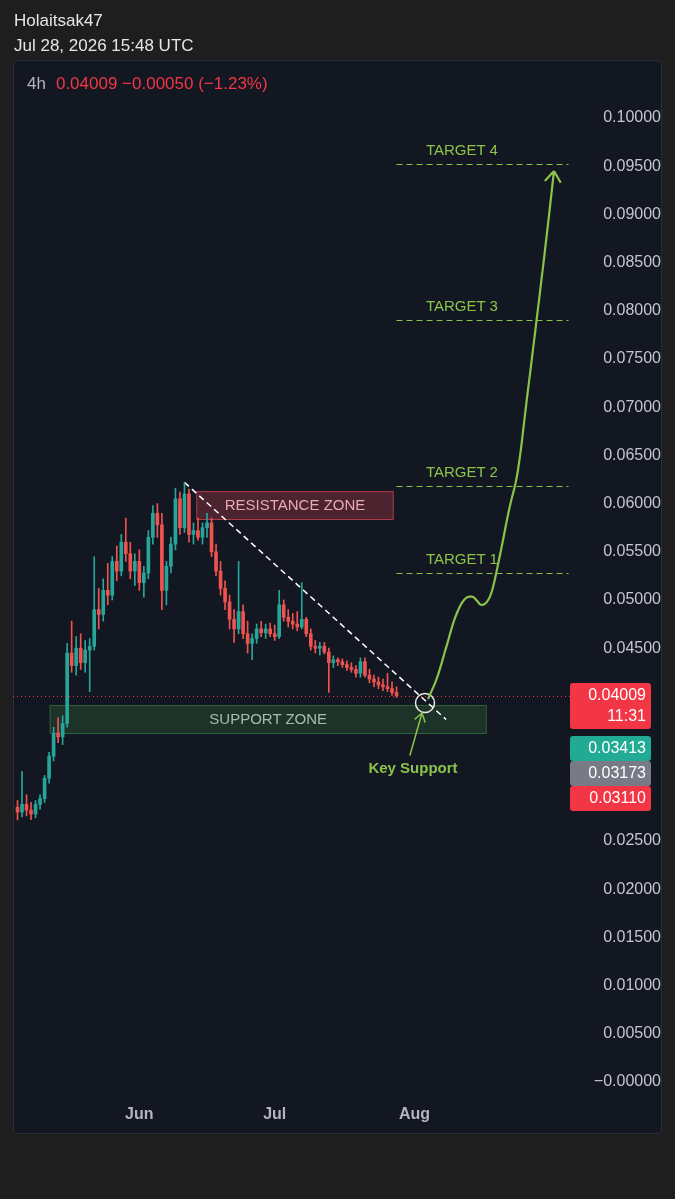 This screenshot has height=1199, width=675. Describe the element at coordinates (632, 406) in the screenshot. I see `y-tick-label: 0.07000` at that location.